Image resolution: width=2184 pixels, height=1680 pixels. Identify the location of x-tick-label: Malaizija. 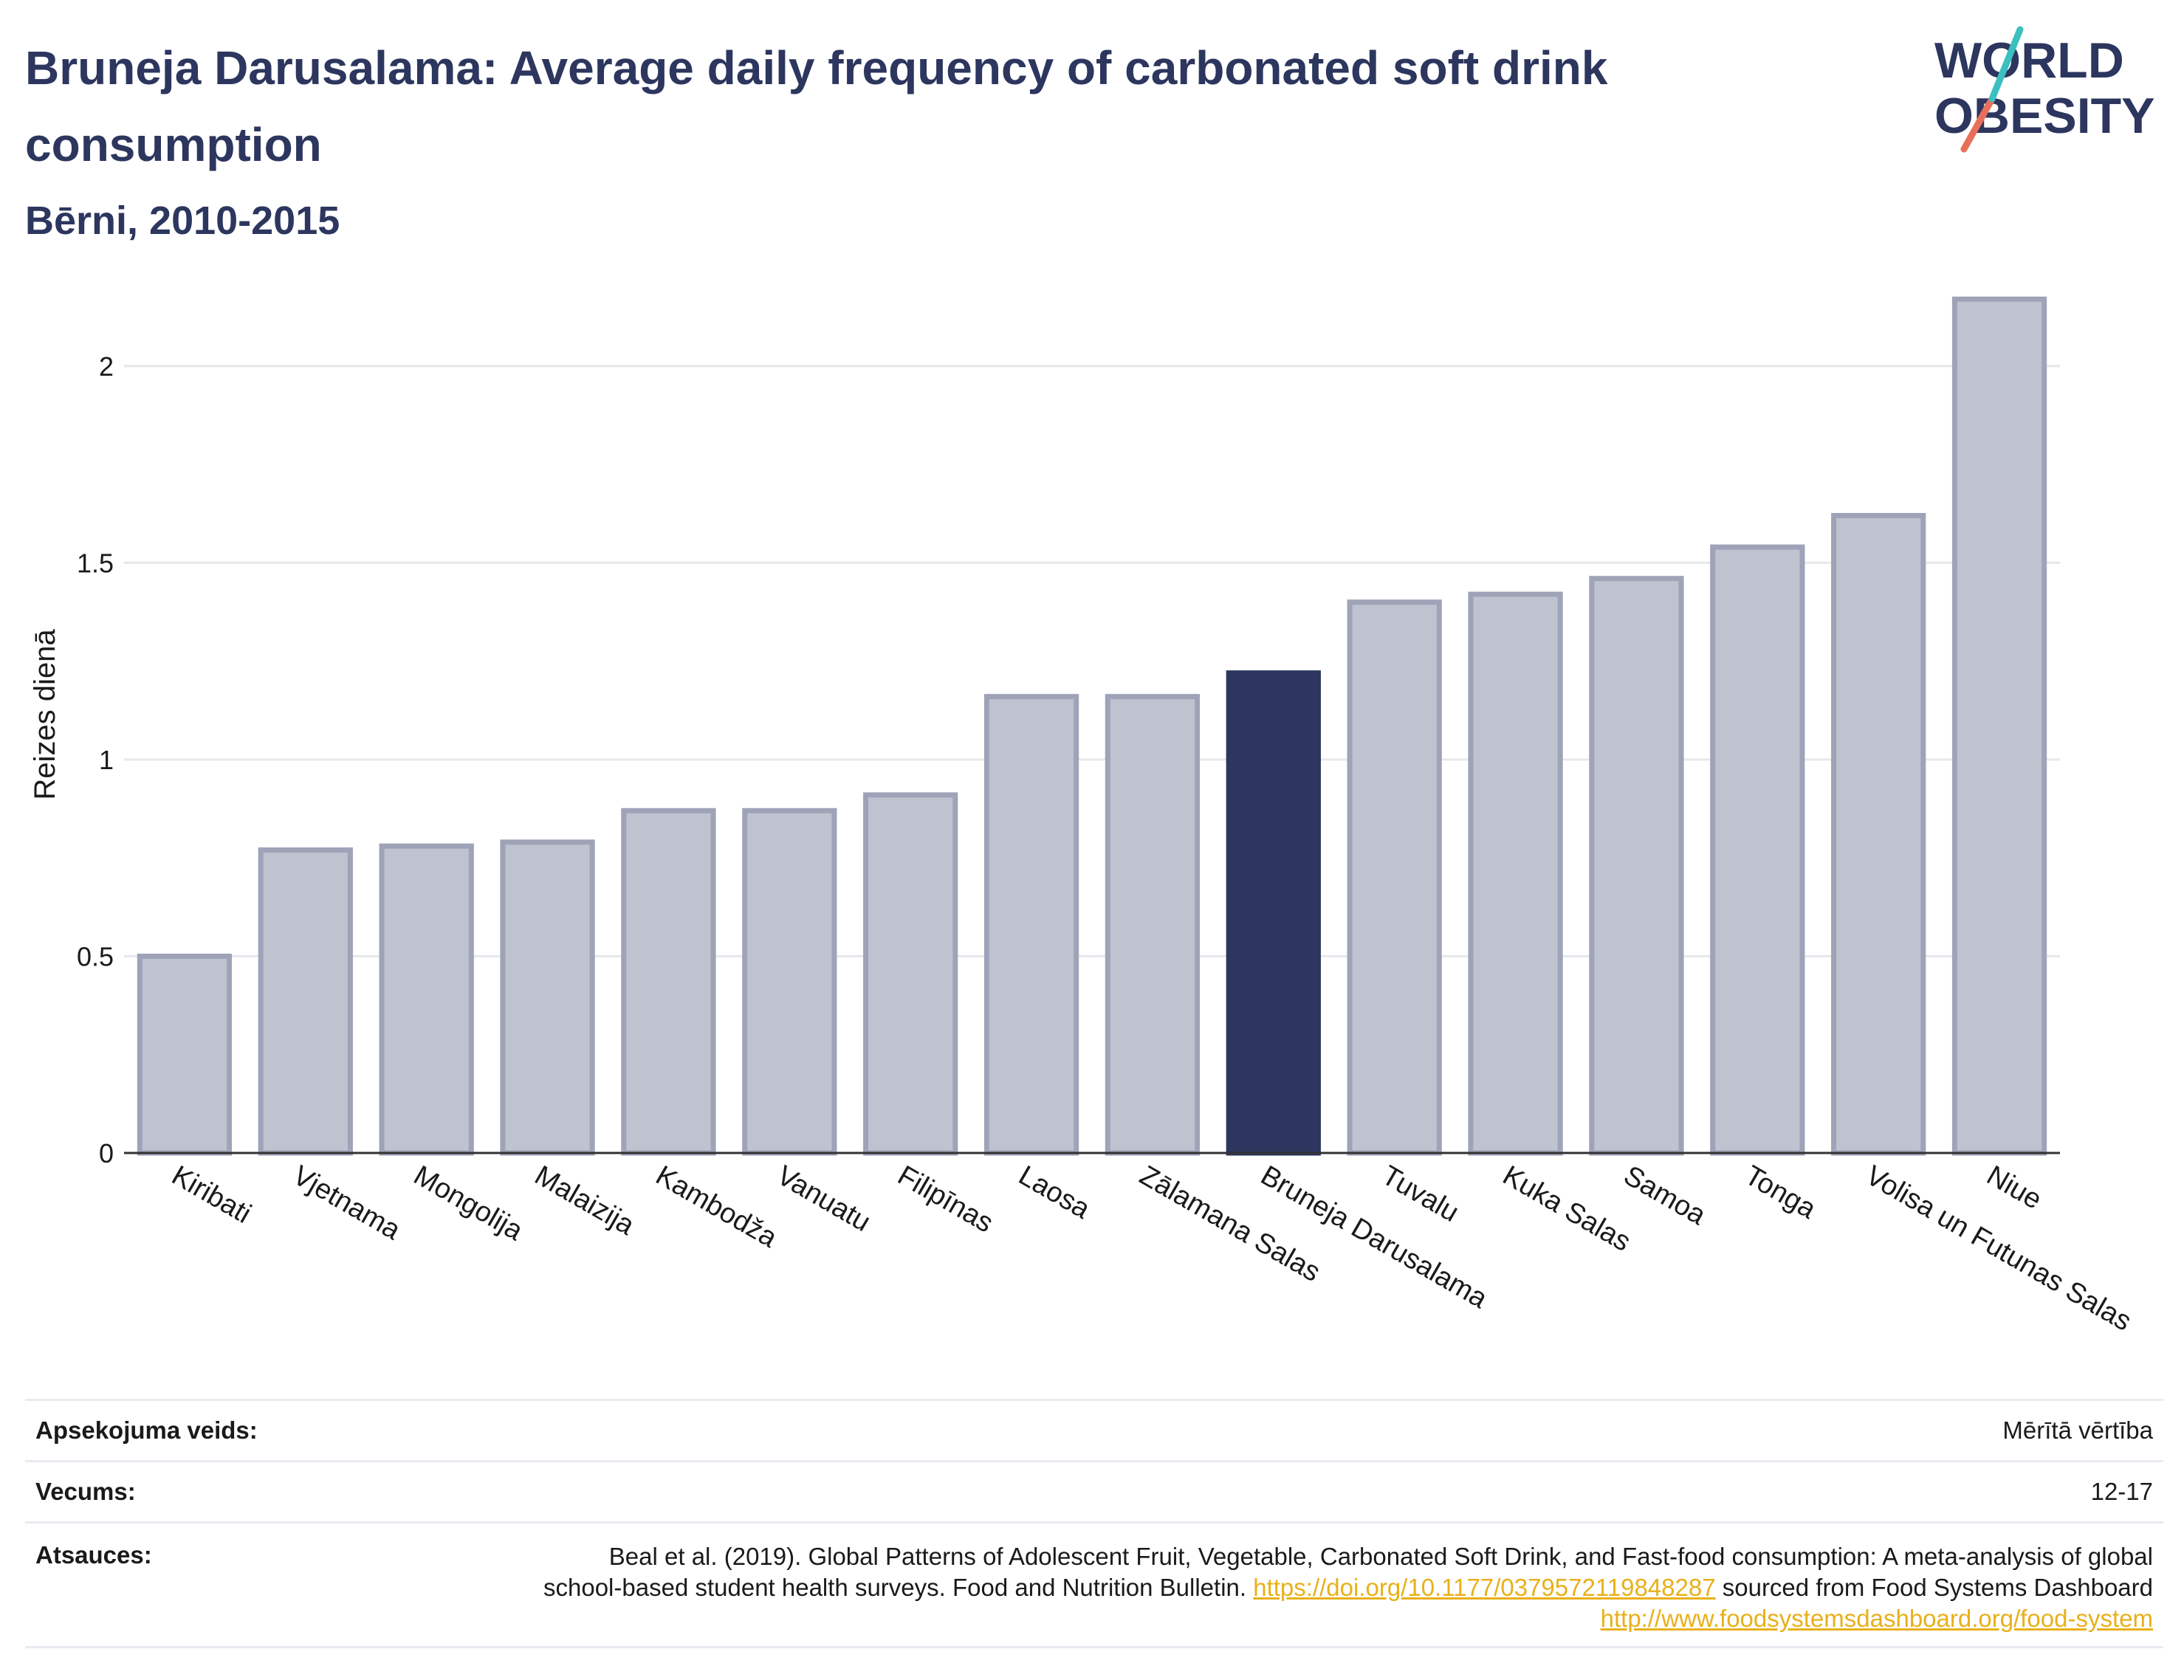
(585, 1201).